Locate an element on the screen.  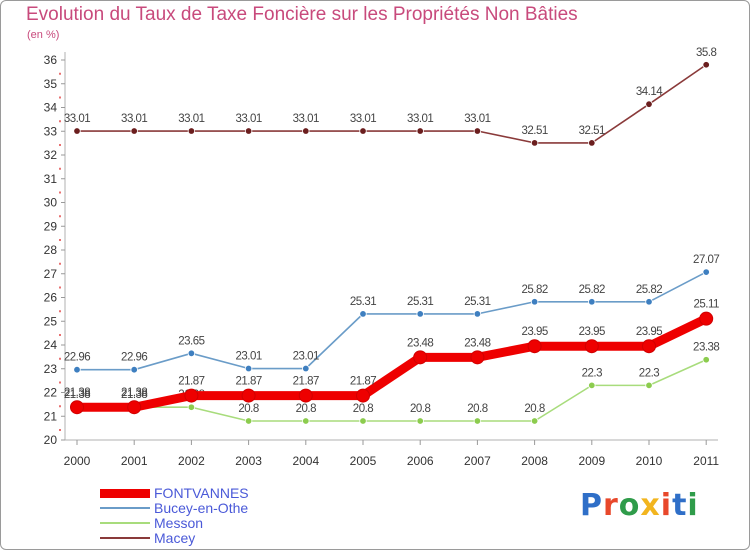
y-tick-label: 33 is located at coordinates (51, 131).